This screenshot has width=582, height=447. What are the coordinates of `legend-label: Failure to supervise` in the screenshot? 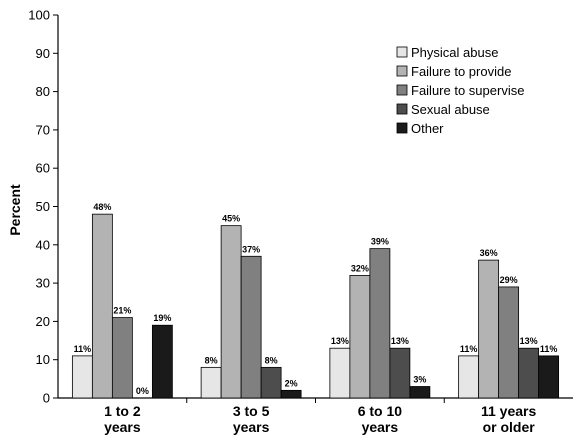 It's located at (467, 90).